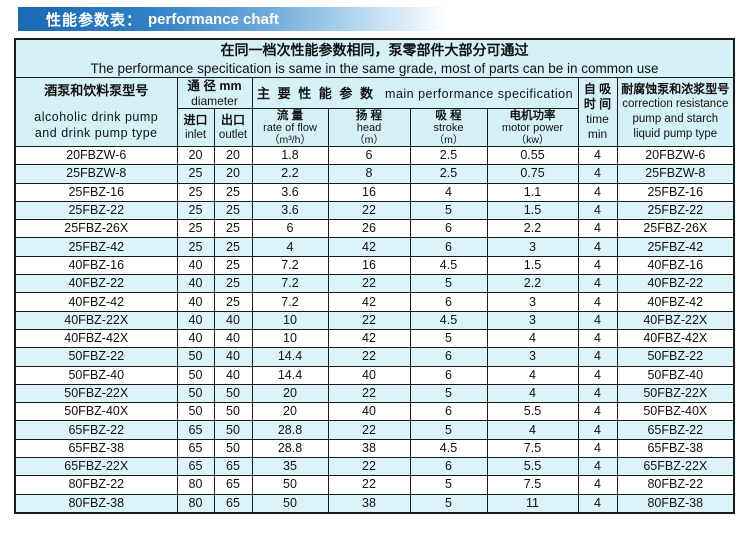 Image resolution: width=750 pixels, height=536 pixels. I want to click on cell-correction-model: 40FBZ-22, so click(675, 284).